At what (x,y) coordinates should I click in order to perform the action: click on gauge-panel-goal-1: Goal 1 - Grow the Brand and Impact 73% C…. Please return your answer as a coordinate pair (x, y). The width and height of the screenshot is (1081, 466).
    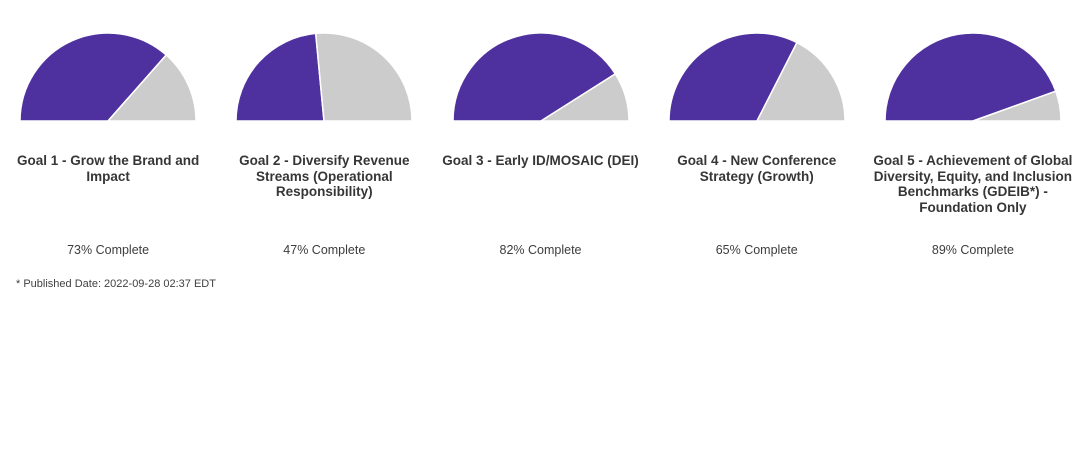
    Looking at the image, I should click on (108, 150).